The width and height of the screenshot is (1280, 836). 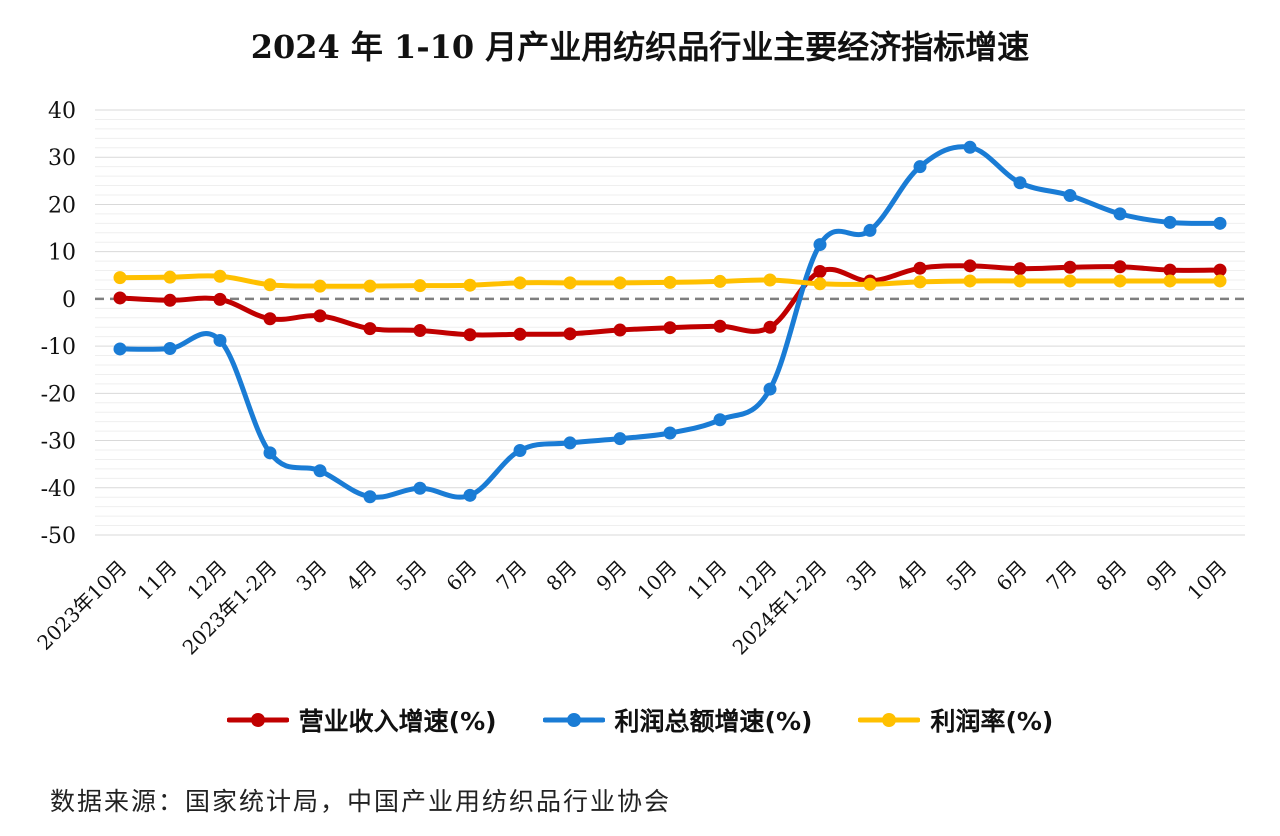 What do you see at coordinates (58, 394) in the screenshot?
I see `y-tick-label: -20` at bounding box center [58, 394].